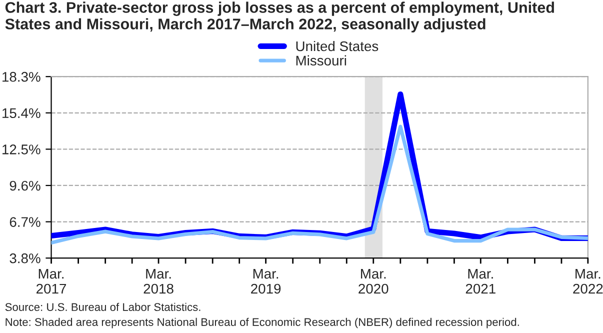 This screenshot has width=603, height=333. Describe the element at coordinates (21, 149) in the screenshot. I see `y-tick-label: 12.5%` at that location.